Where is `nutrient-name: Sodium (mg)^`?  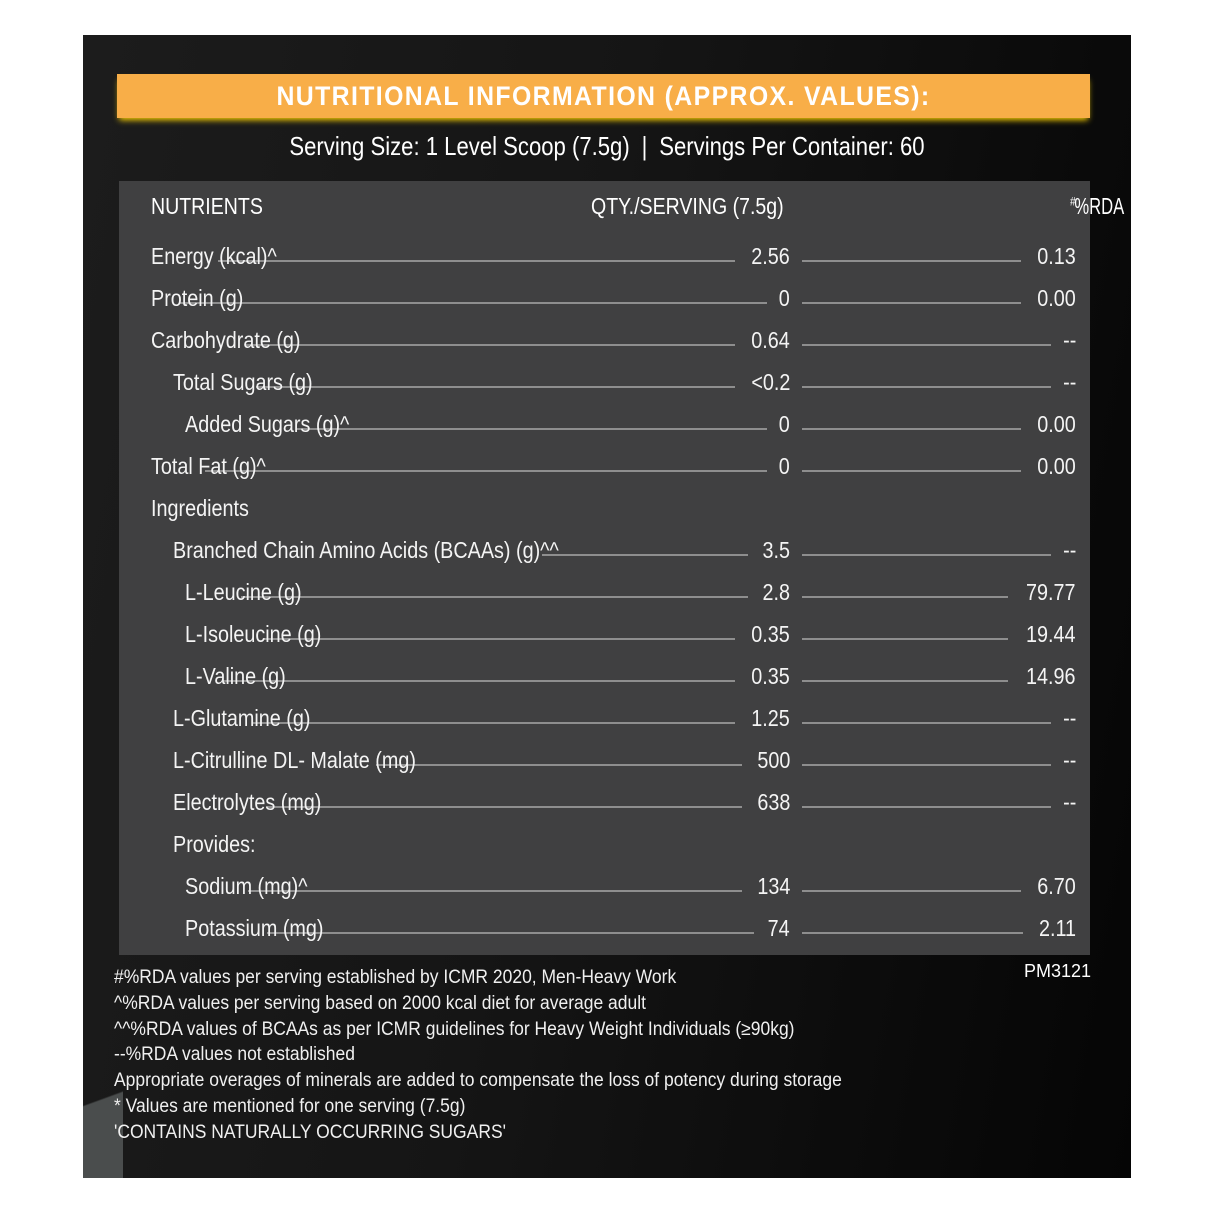
nutrient-name: Sodium (mg)^ is located at coordinates (246, 885).